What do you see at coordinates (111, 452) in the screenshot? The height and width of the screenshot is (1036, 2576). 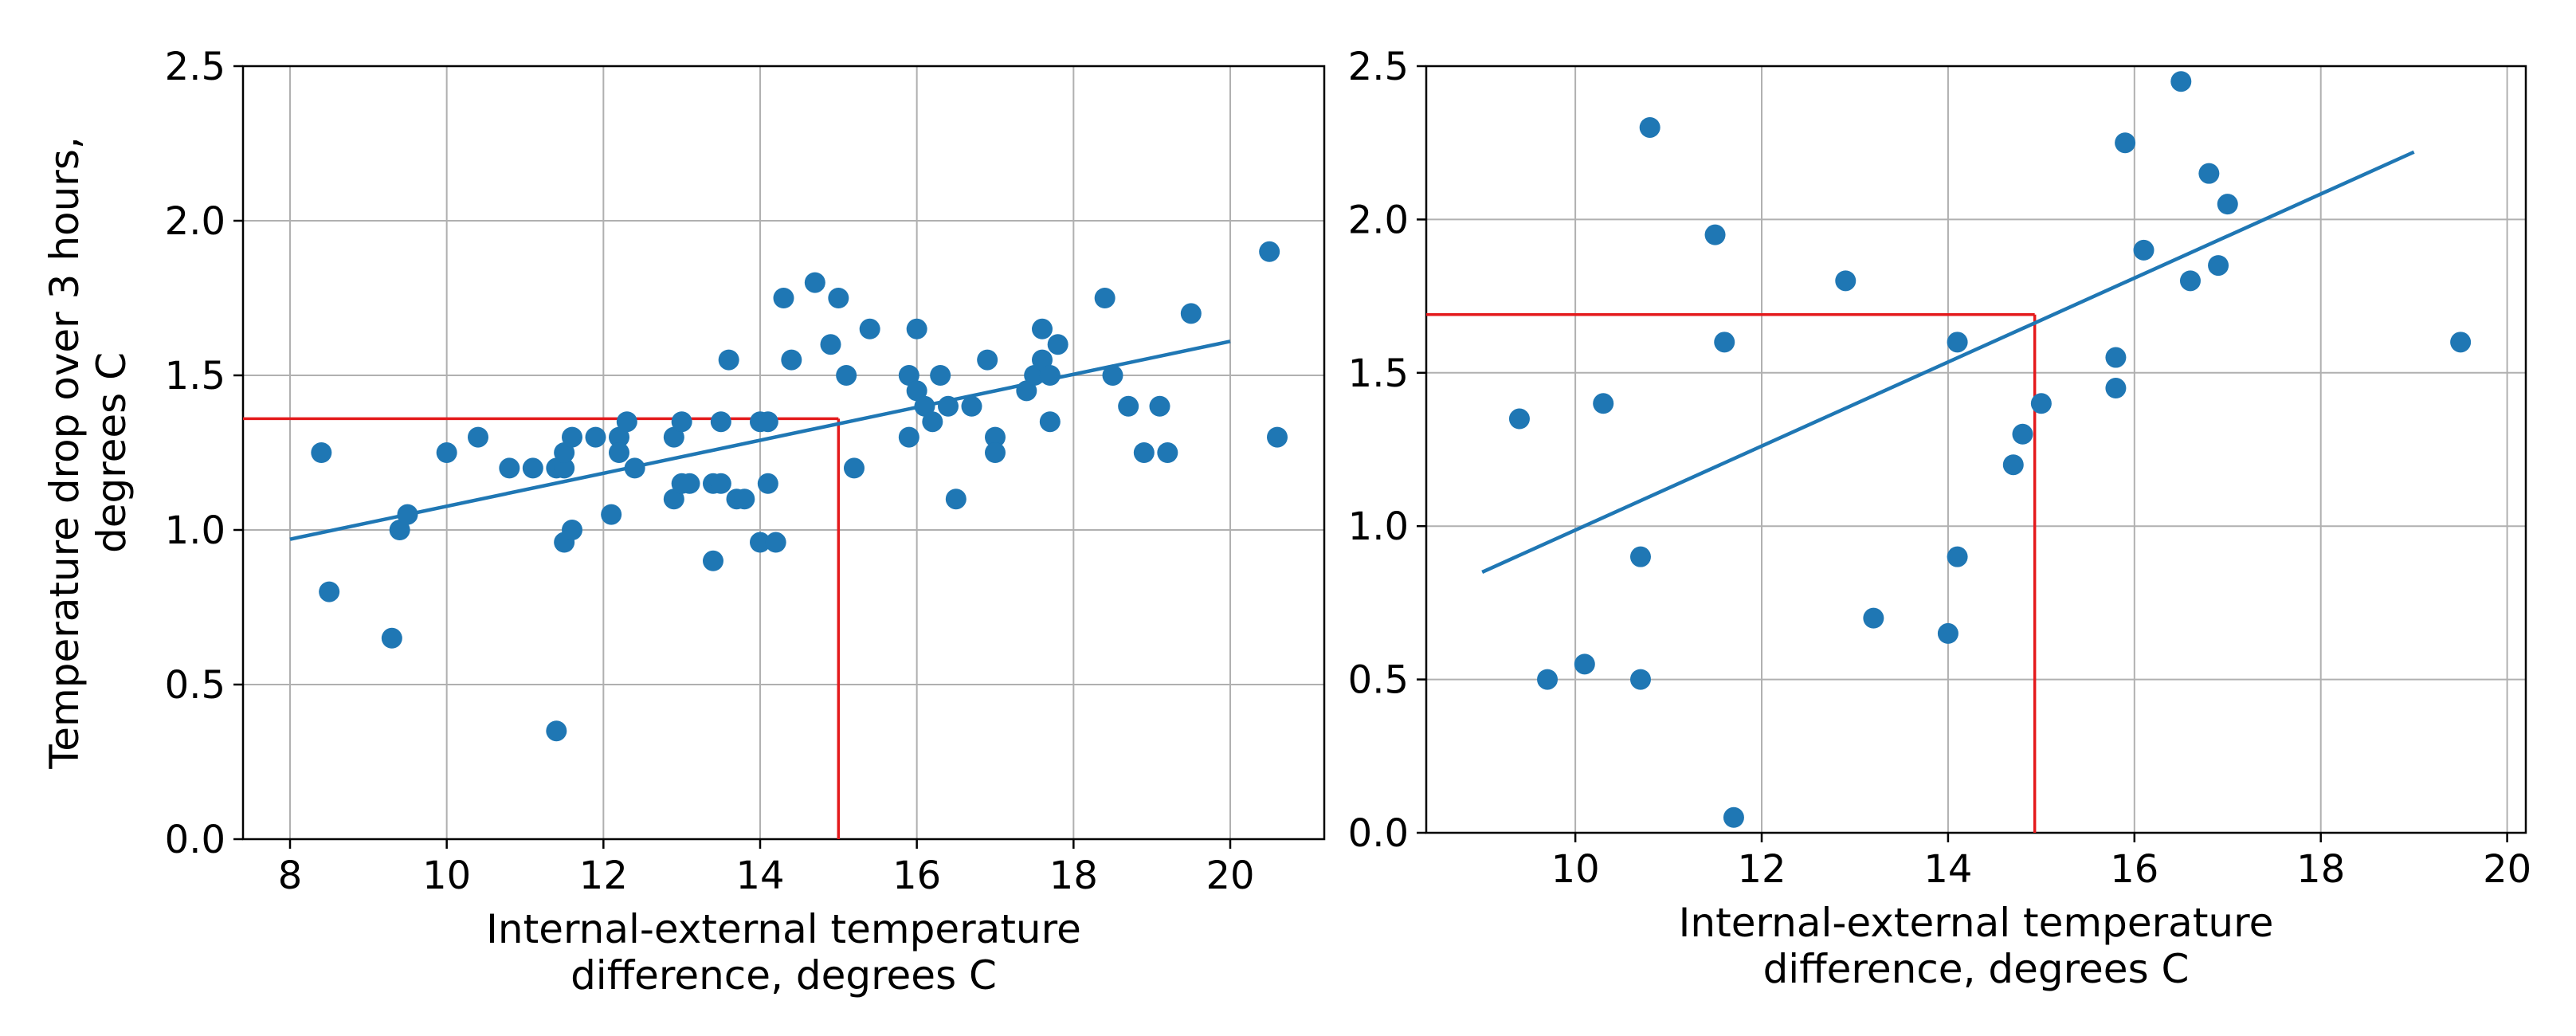 I see `y-axis-label: degrees C` at bounding box center [111, 452].